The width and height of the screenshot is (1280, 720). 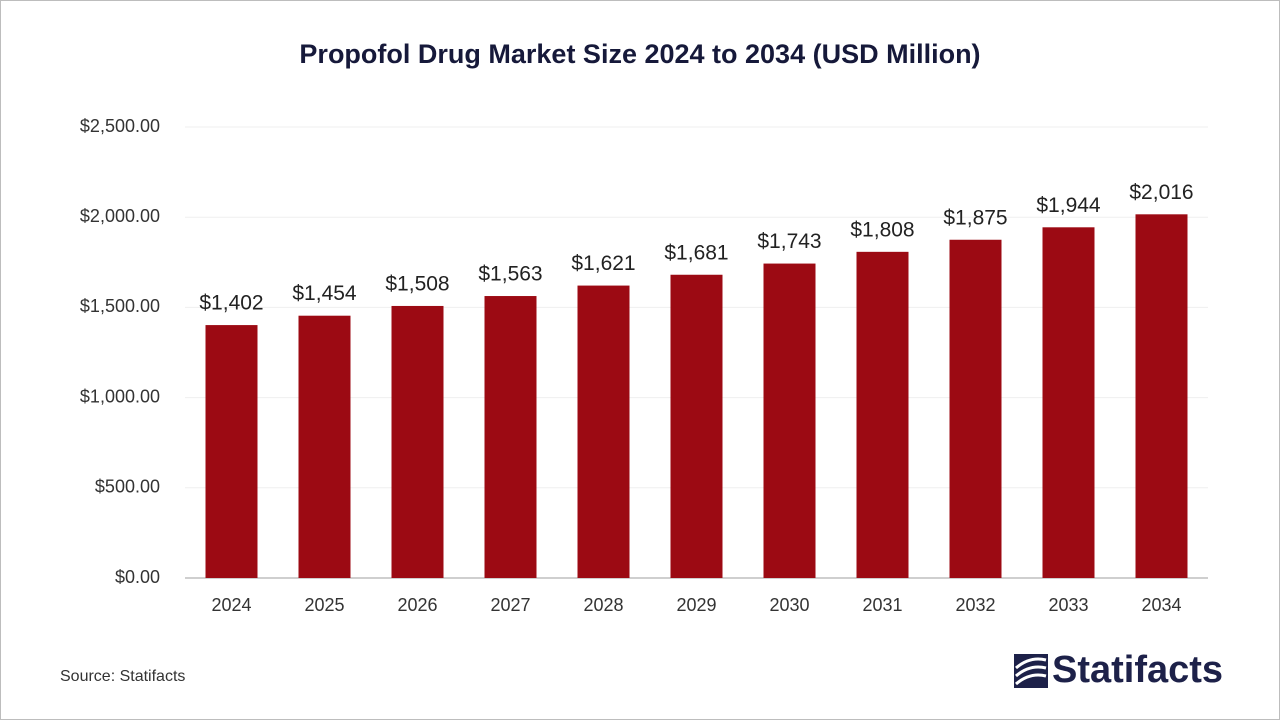 What do you see at coordinates (696, 605) in the screenshot?
I see `x-tick-label: 2029` at bounding box center [696, 605].